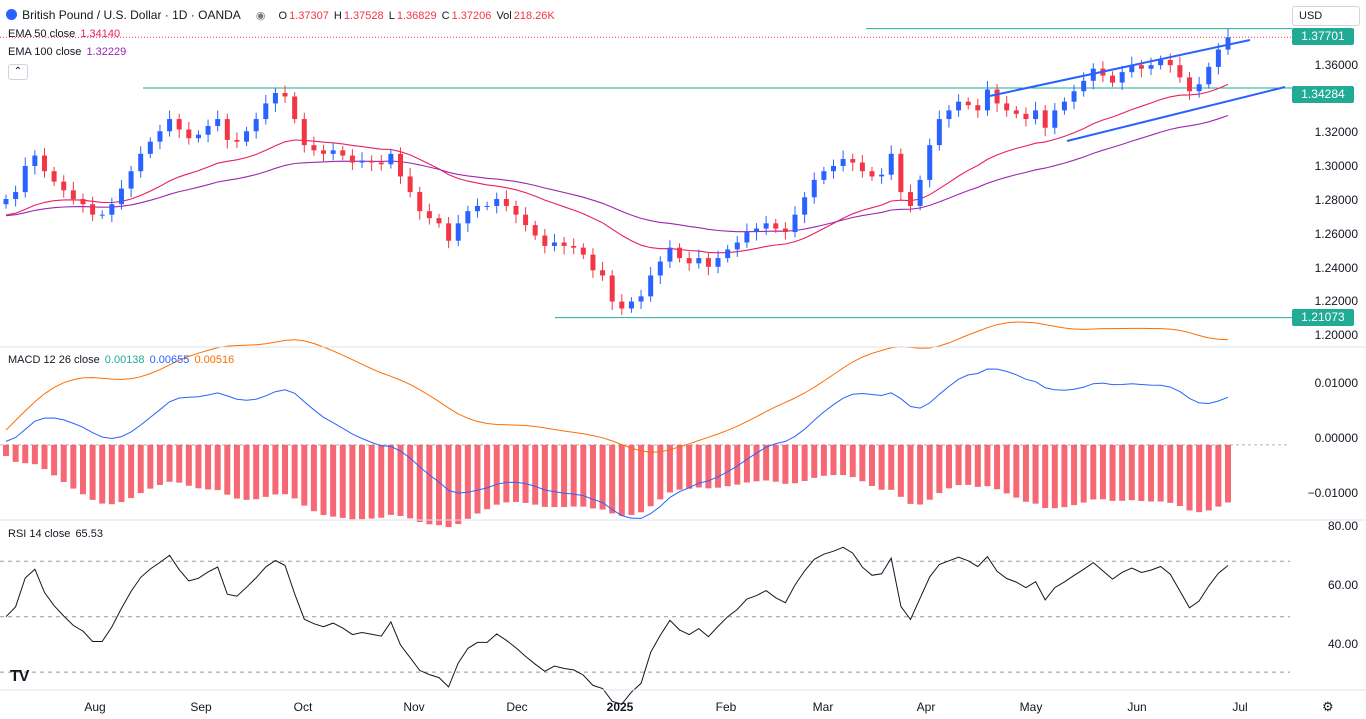 The height and width of the screenshot is (719, 1366). I want to click on price-tick: 1.28000, so click(1336, 200).